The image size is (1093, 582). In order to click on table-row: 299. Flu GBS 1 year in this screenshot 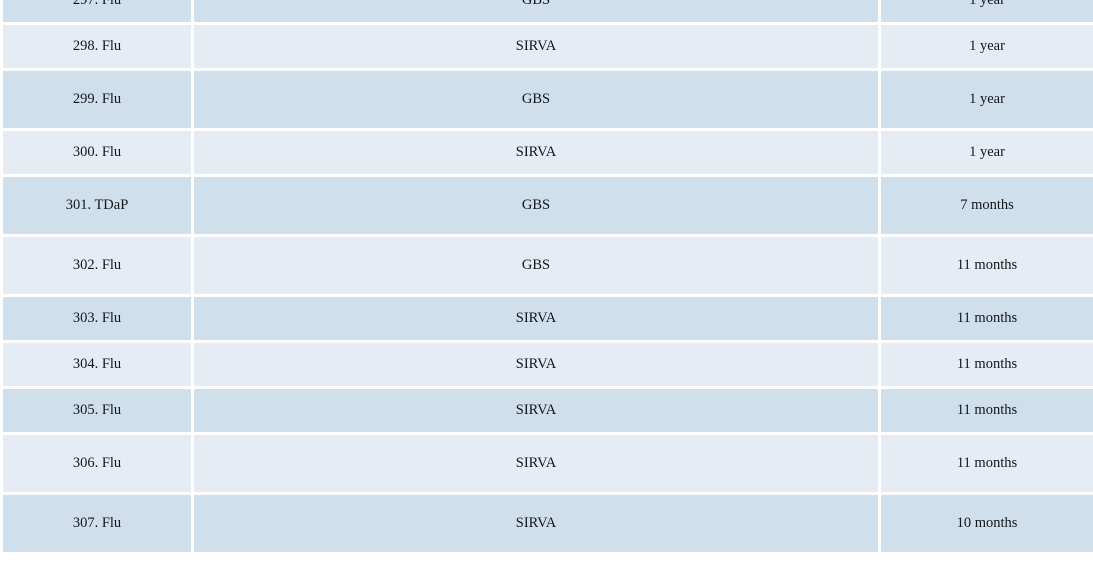, I will do `click(548, 99)`.